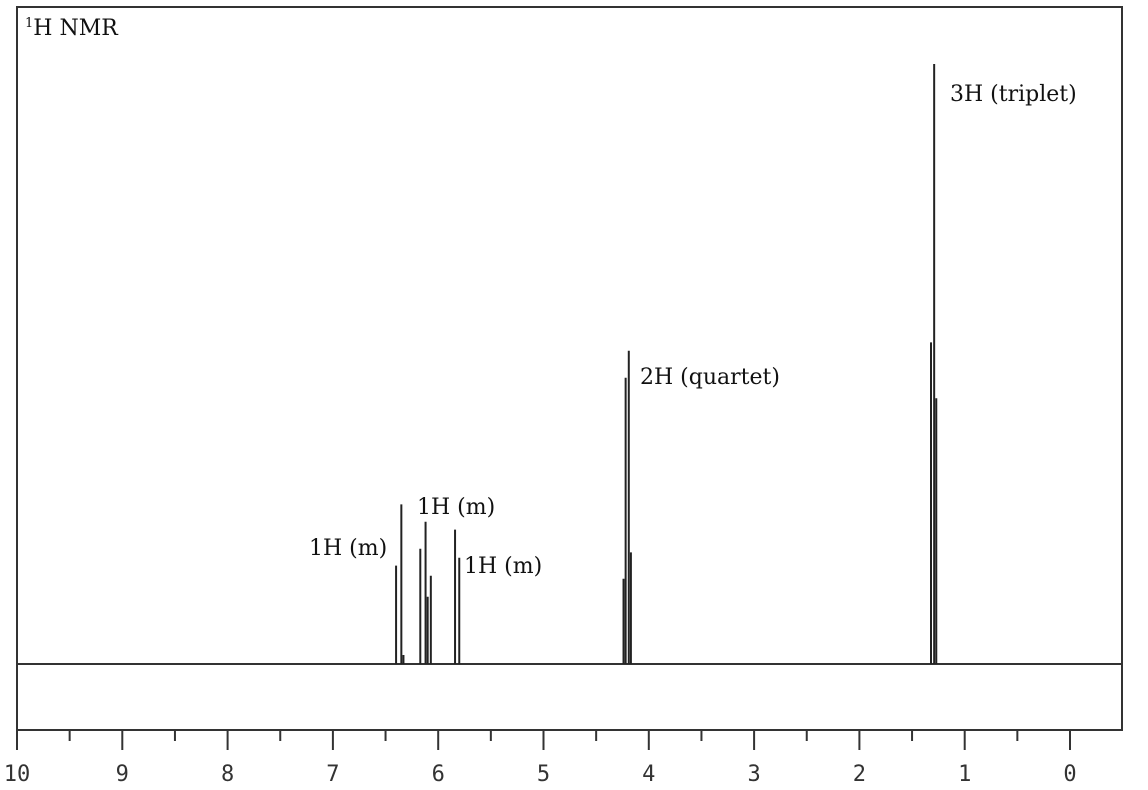 This screenshot has height=790, width=1148. I want to click on x-tick-label: 4, so click(648, 774).